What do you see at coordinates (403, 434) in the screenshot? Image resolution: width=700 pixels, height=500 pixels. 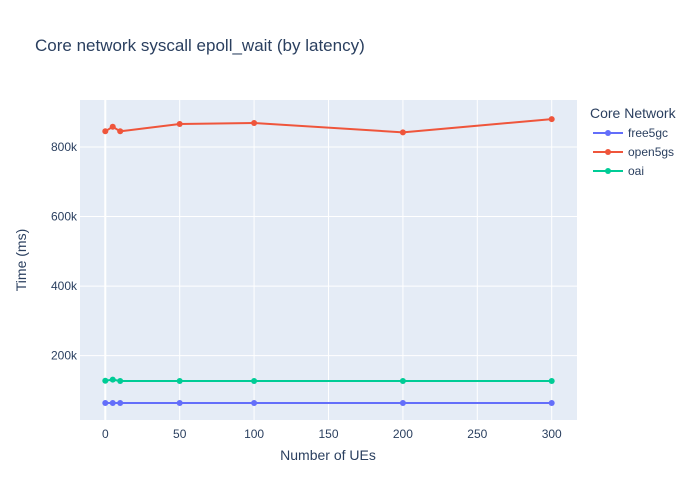 I see `x-tick-label: 200` at bounding box center [403, 434].